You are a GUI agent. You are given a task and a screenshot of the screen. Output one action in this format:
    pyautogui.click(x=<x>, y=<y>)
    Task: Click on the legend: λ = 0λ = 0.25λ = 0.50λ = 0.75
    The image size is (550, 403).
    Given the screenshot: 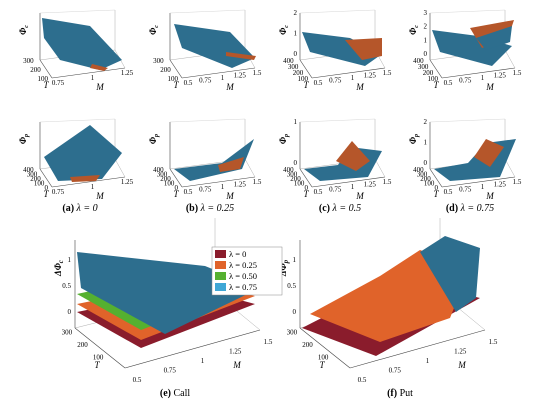 What is the action you would take?
    pyautogui.click(x=247, y=271)
    